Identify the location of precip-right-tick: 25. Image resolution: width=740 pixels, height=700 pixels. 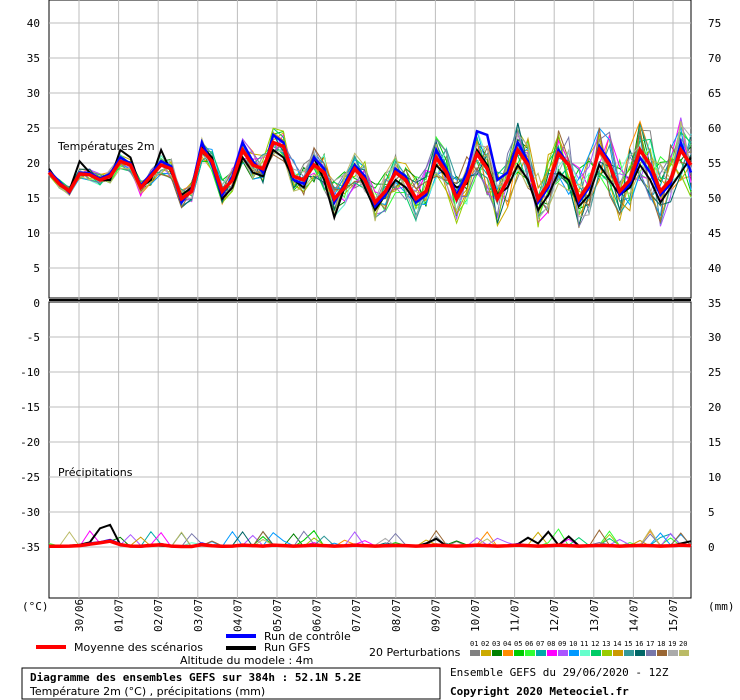
(714, 372).